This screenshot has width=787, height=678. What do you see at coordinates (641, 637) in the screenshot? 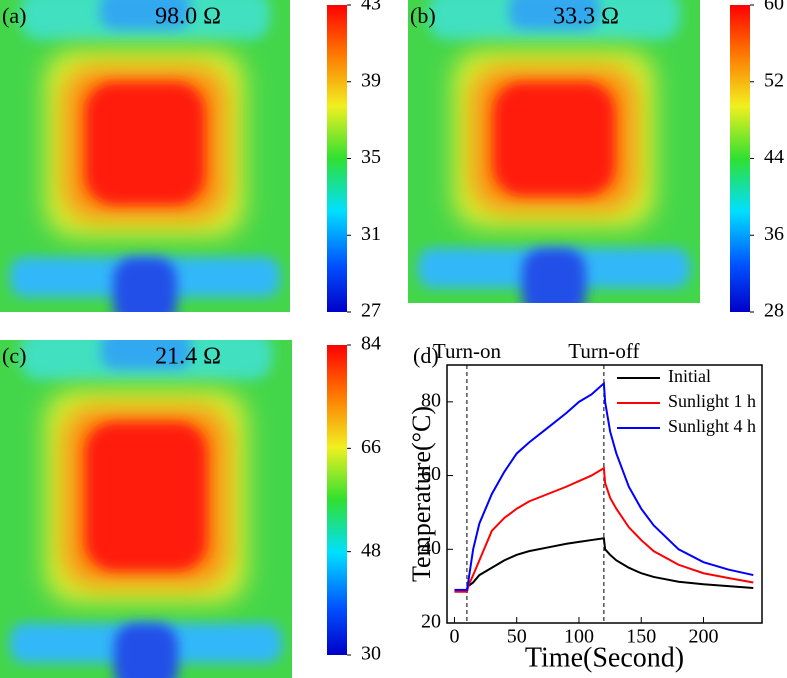
I see `x-tick-label: 150` at bounding box center [641, 637].